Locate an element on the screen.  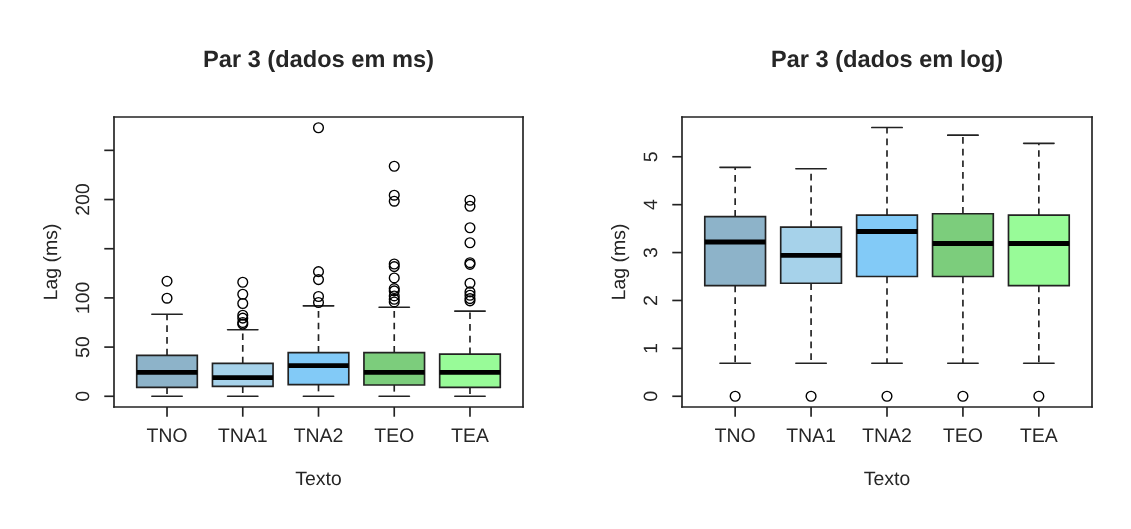
chart-title: Par 3 (dados em log) is located at coordinates (887, 60).